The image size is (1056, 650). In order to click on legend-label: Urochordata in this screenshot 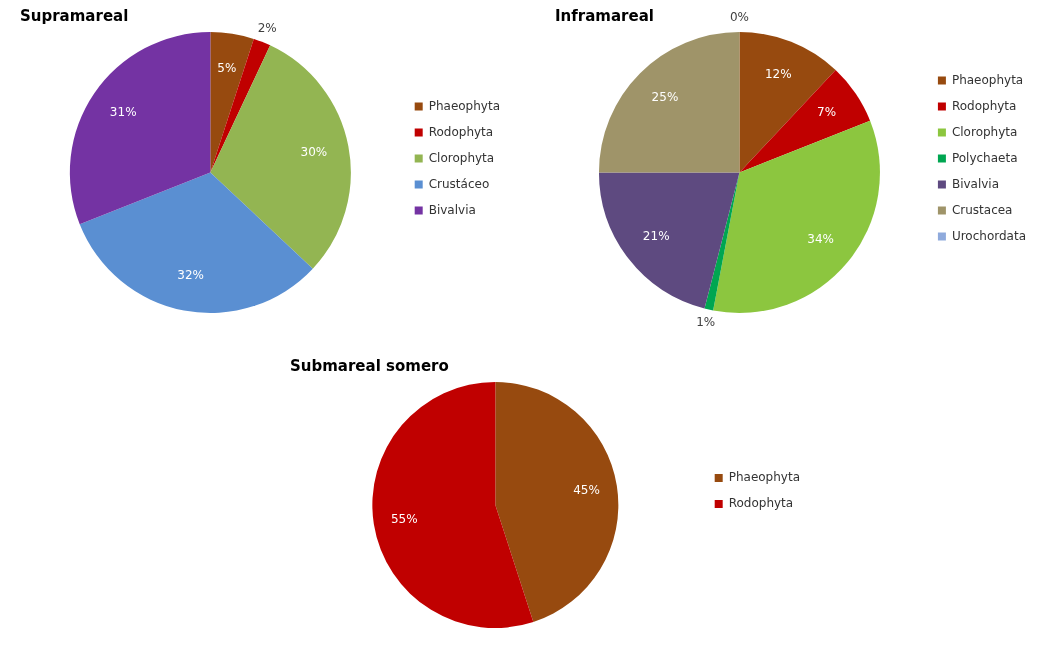, I will do `click(988, 235)`.